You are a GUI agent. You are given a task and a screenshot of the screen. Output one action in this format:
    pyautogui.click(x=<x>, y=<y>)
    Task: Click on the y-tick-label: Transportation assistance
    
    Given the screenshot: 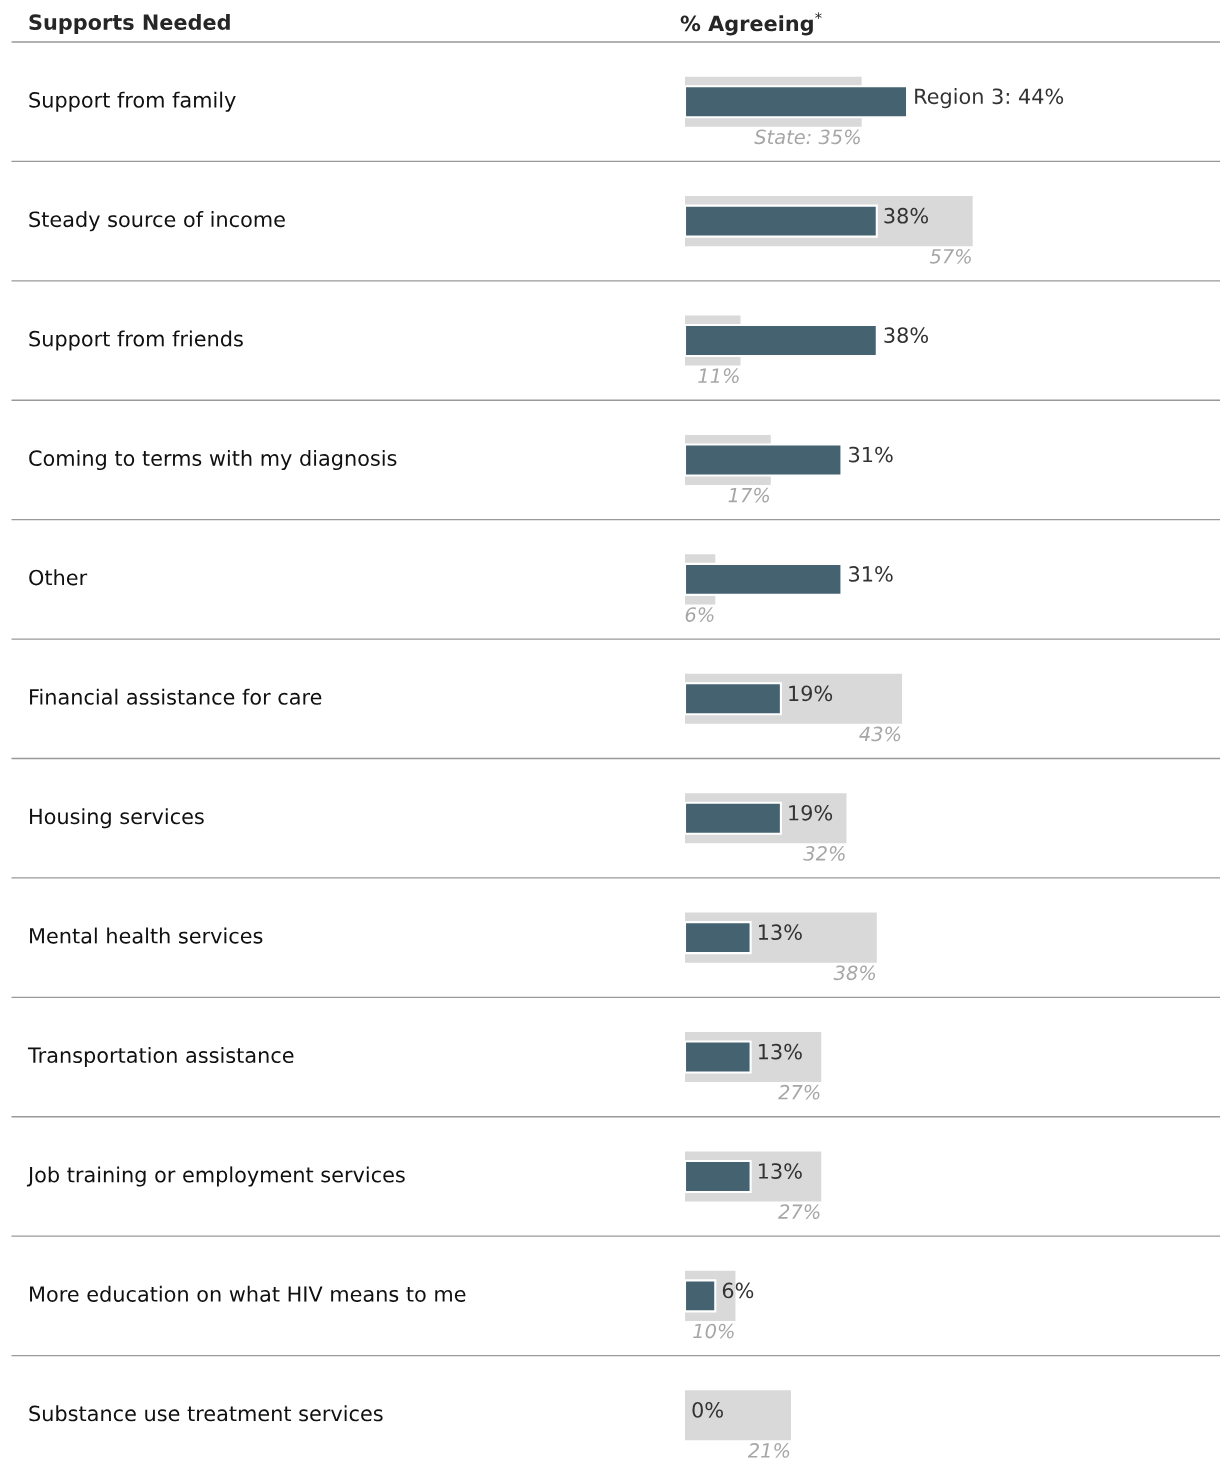 What is the action you would take?
    pyautogui.click(x=160, y=1057)
    